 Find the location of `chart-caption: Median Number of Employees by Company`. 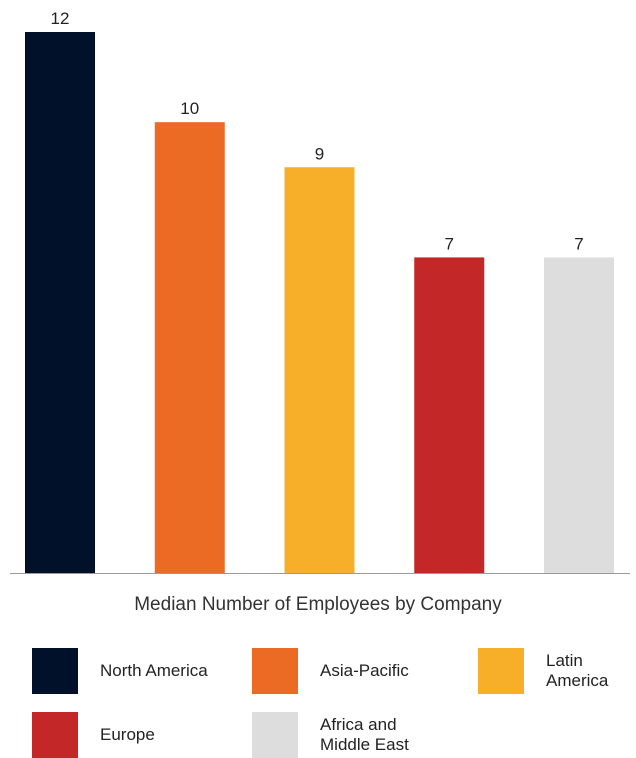

chart-caption: Median Number of Employees by Company is located at coordinates (318, 604).